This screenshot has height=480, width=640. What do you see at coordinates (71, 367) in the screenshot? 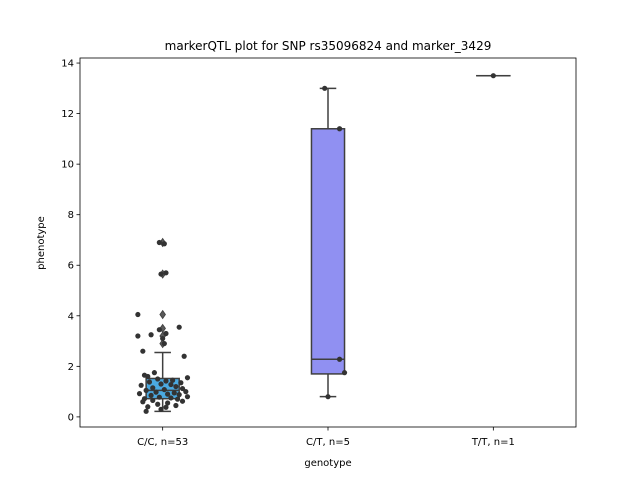
I see `y-tick-label: 2` at bounding box center [71, 367].